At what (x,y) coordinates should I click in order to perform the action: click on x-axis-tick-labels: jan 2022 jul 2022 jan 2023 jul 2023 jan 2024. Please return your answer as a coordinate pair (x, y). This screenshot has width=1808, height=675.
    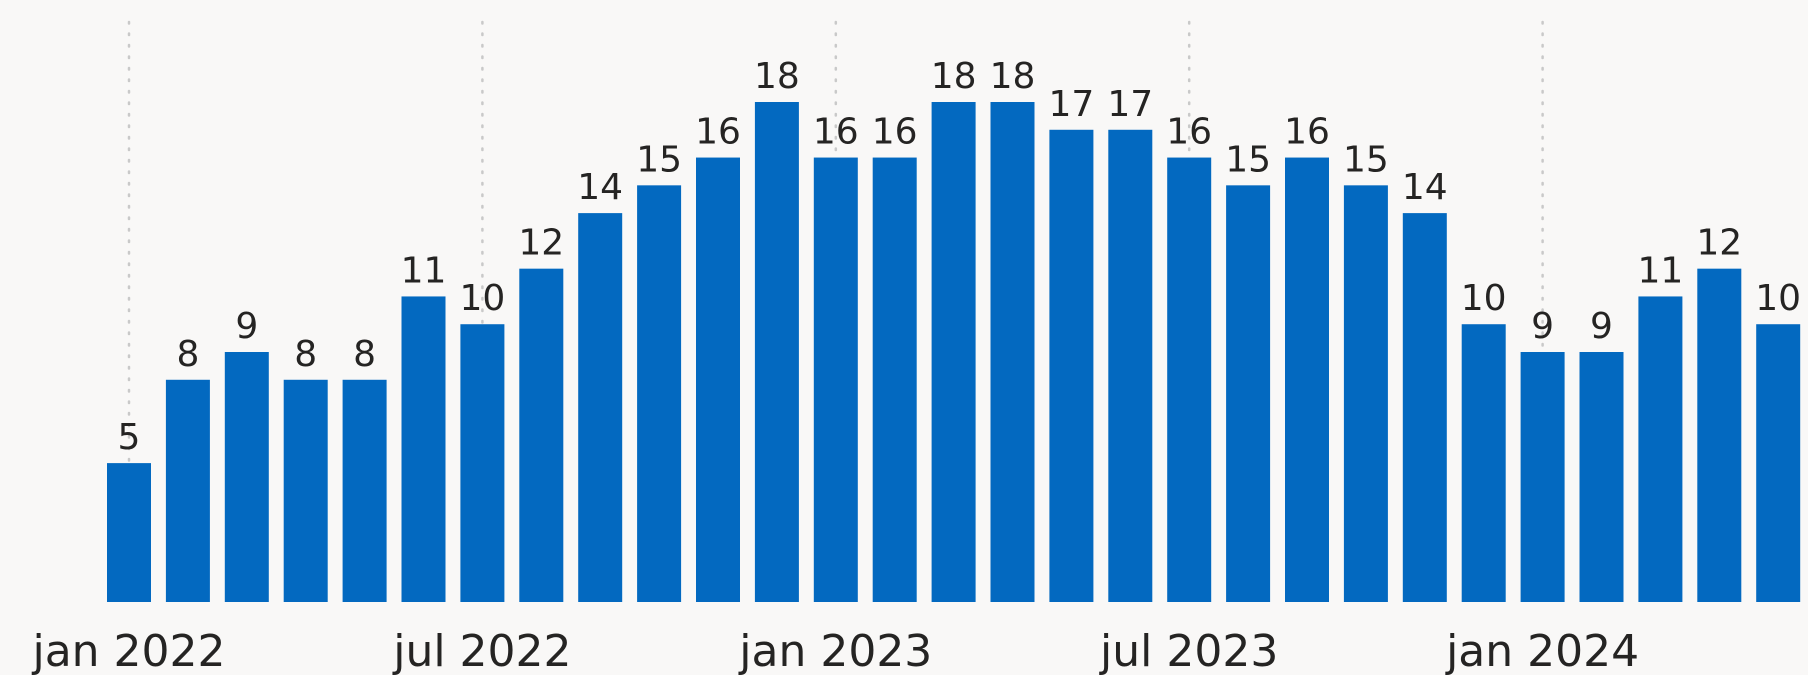
    Looking at the image, I should click on (835, 650).